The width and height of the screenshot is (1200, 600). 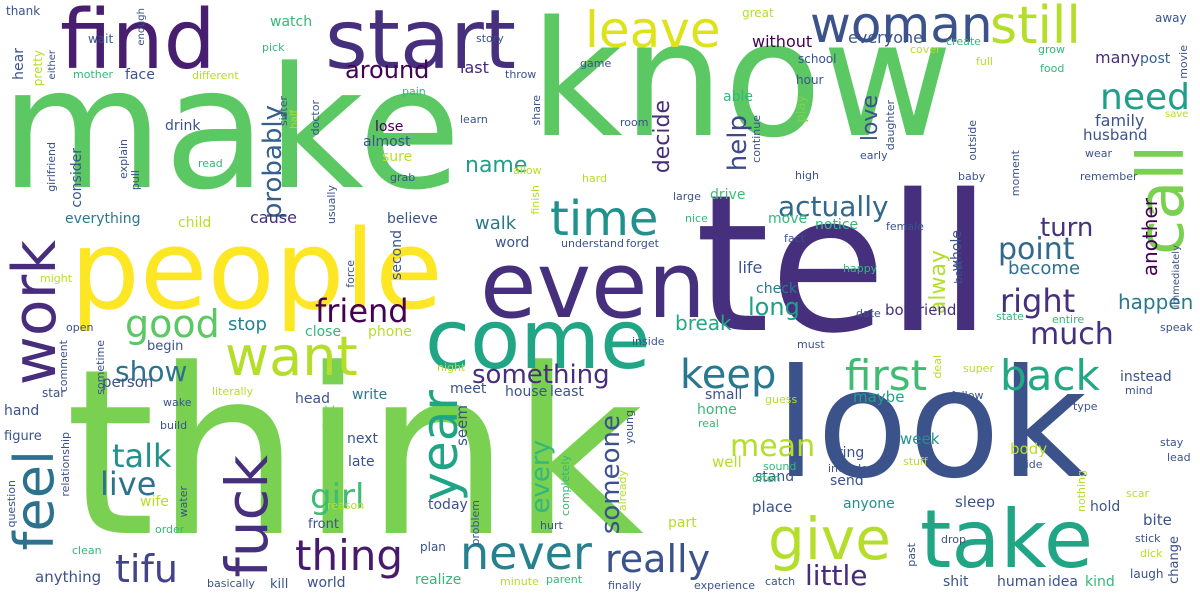 I want to click on word: sleep, so click(x=975, y=502).